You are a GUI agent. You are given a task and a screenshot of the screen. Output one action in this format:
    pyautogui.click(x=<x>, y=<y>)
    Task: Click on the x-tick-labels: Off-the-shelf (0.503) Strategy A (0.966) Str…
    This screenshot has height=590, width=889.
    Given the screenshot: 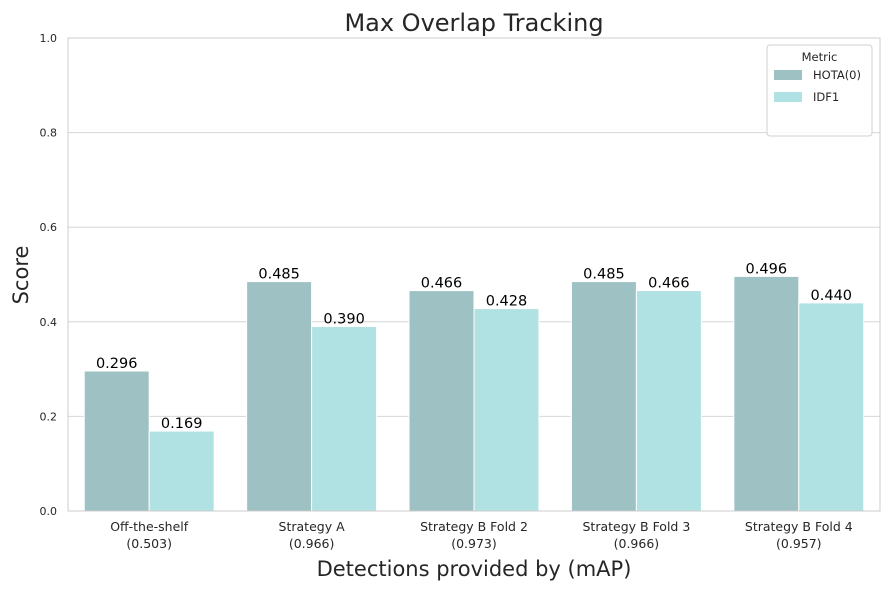 What is the action you would take?
    pyautogui.click(x=481, y=535)
    